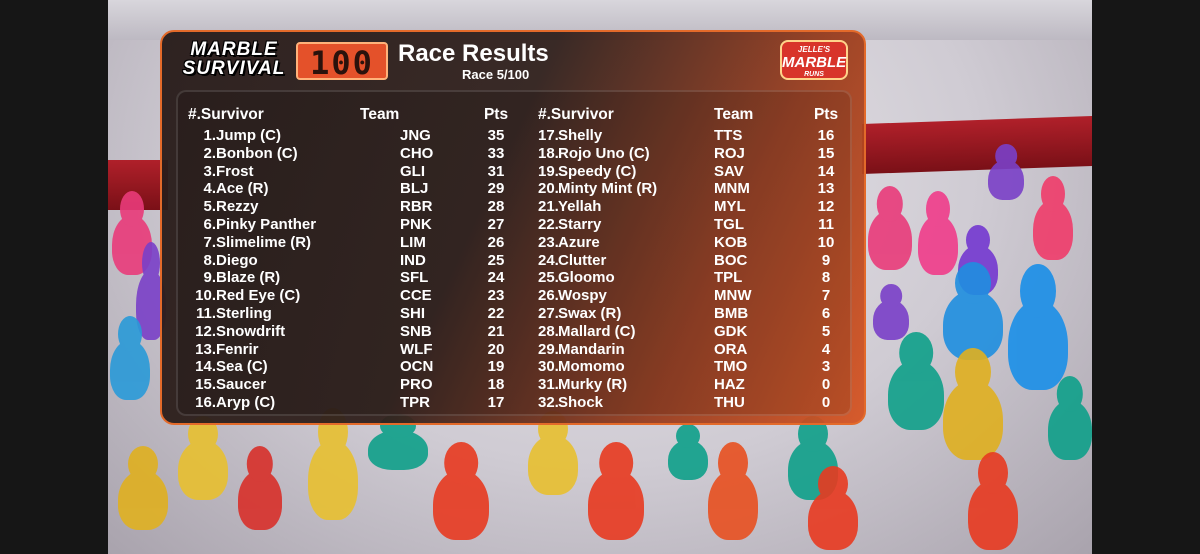 This screenshot has width=1200, height=554. I want to click on table-row: 19.Speedy (C) SAV 14, so click(691, 172).